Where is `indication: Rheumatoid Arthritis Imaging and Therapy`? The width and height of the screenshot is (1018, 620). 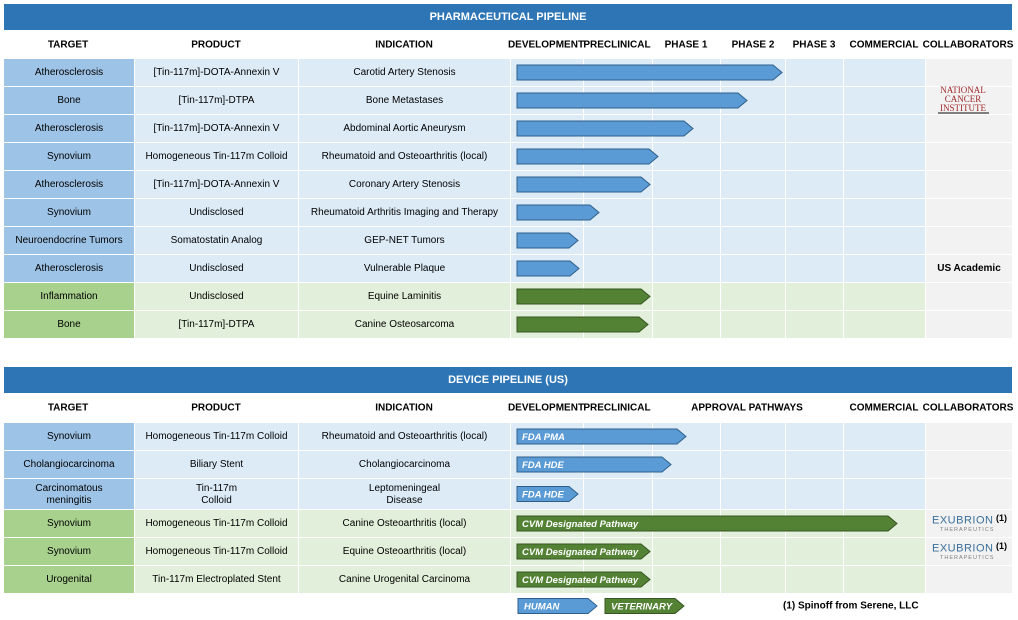
indication: Rheumatoid Arthritis Imaging and Therapy is located at coordinates (404, 212).